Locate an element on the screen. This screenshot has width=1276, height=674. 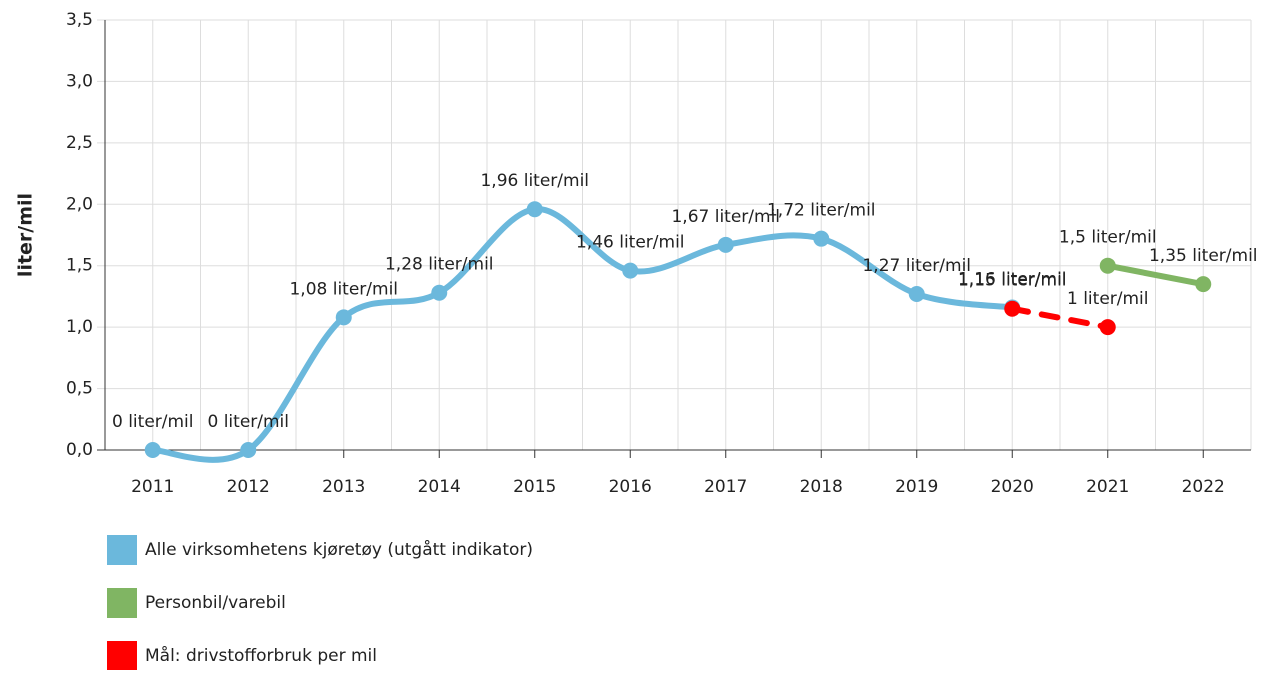
data-label: 1,16 liter/mil is located at coordinates (1012, 279).